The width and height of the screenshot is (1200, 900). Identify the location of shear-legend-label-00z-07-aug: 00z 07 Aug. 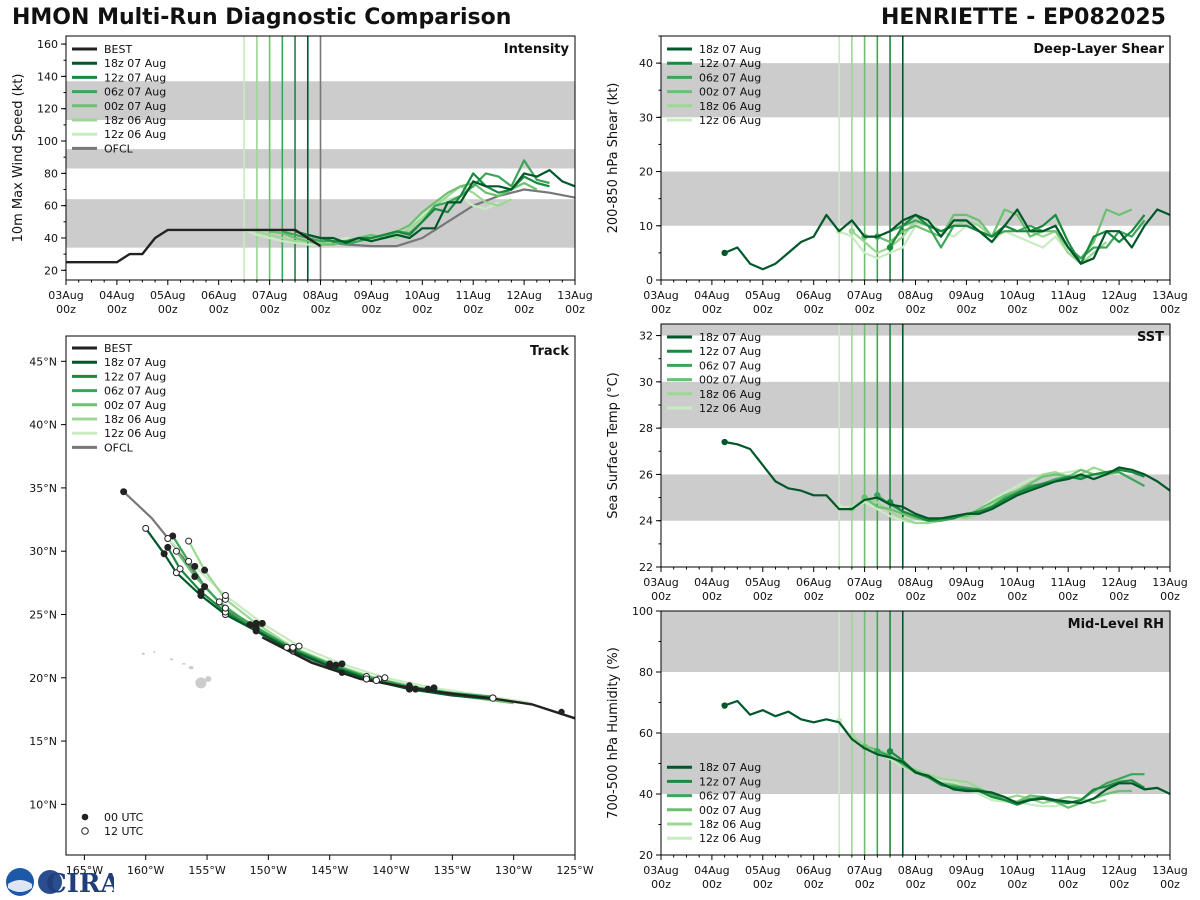
(730, 92).